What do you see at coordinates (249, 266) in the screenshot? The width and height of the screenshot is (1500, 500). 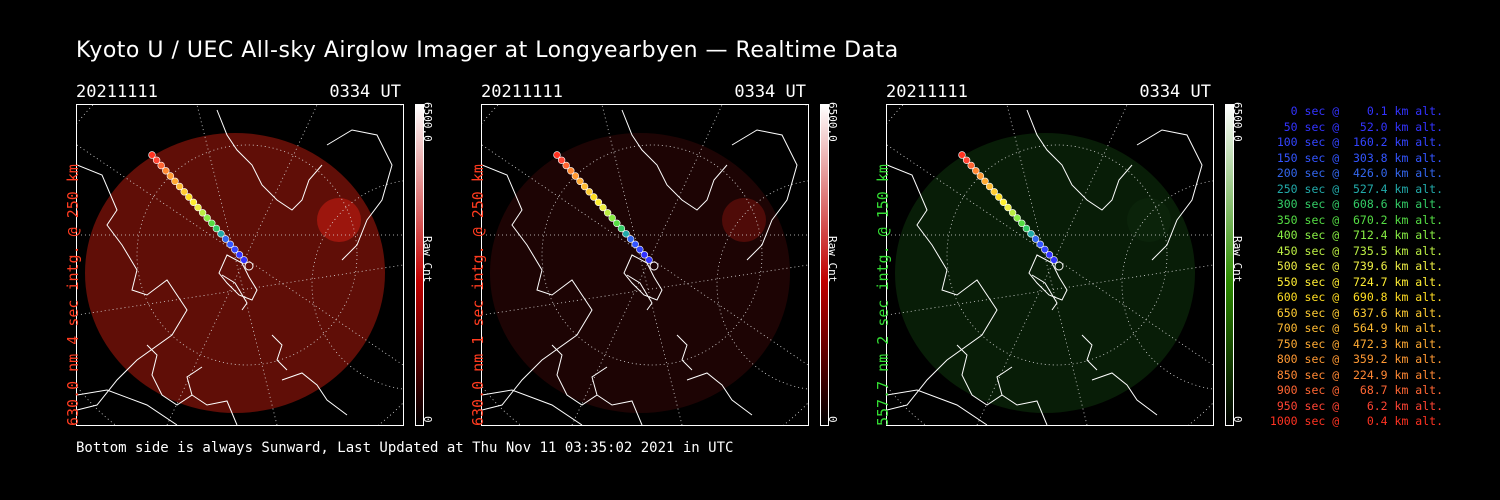 I see `site-marker` at bounding box center [249, 266].